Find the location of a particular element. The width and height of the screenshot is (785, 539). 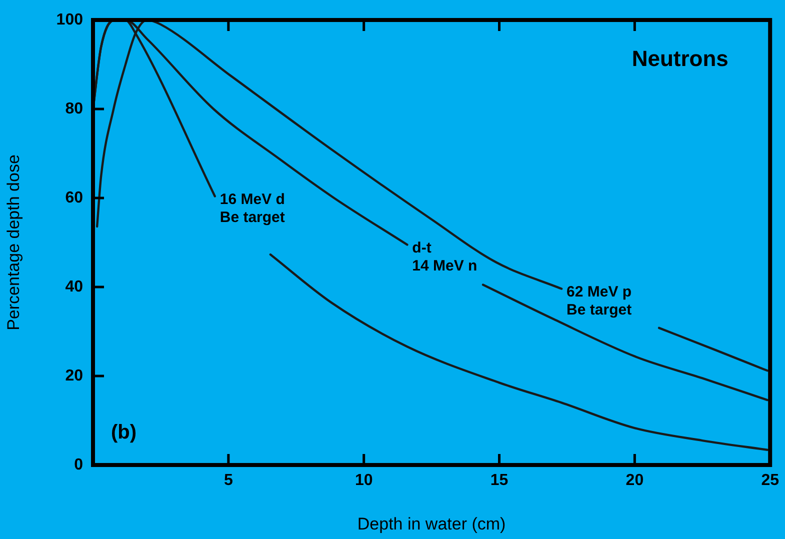

x-tick-label: 20 is located at coordinates (635, 481).